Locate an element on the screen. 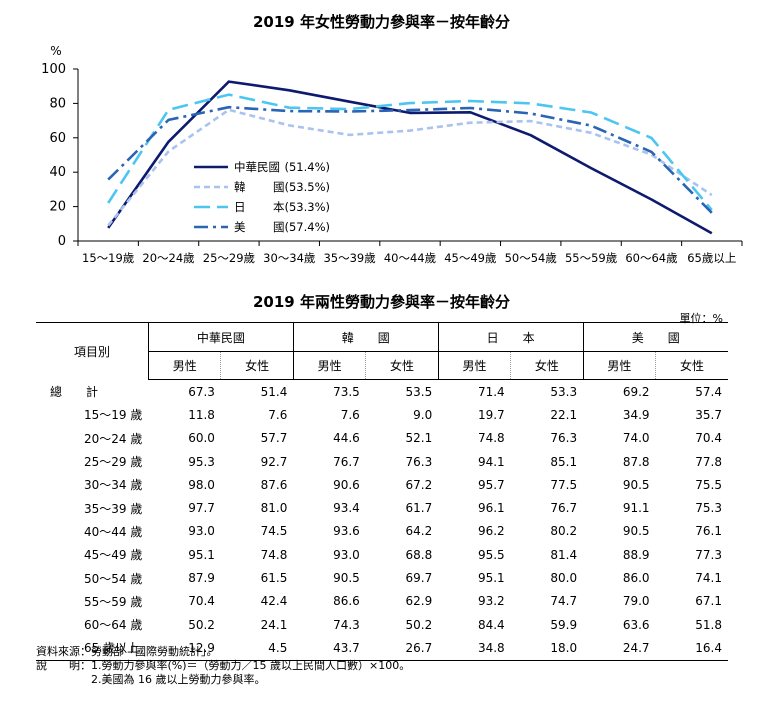  row-label: 25～29 歲 is located at coordinates (92, 461).